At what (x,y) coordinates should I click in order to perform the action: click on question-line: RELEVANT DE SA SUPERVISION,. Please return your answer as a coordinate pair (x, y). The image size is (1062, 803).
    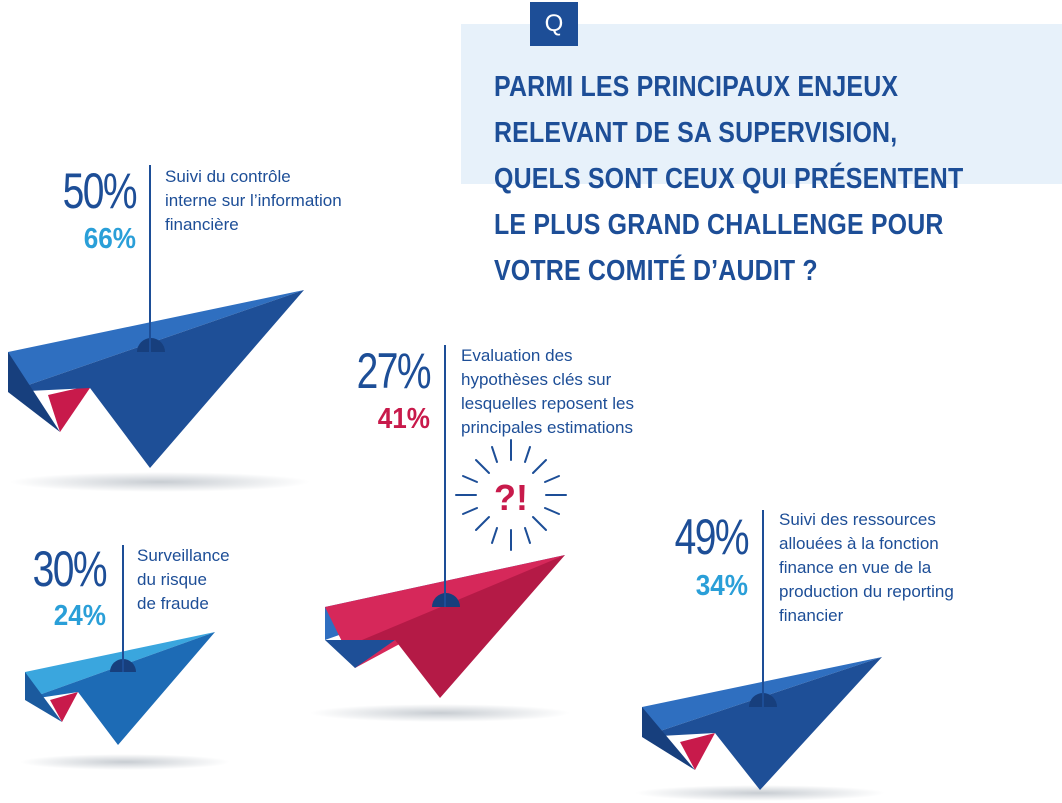
    Looking at the image, I should click on (696, 133).